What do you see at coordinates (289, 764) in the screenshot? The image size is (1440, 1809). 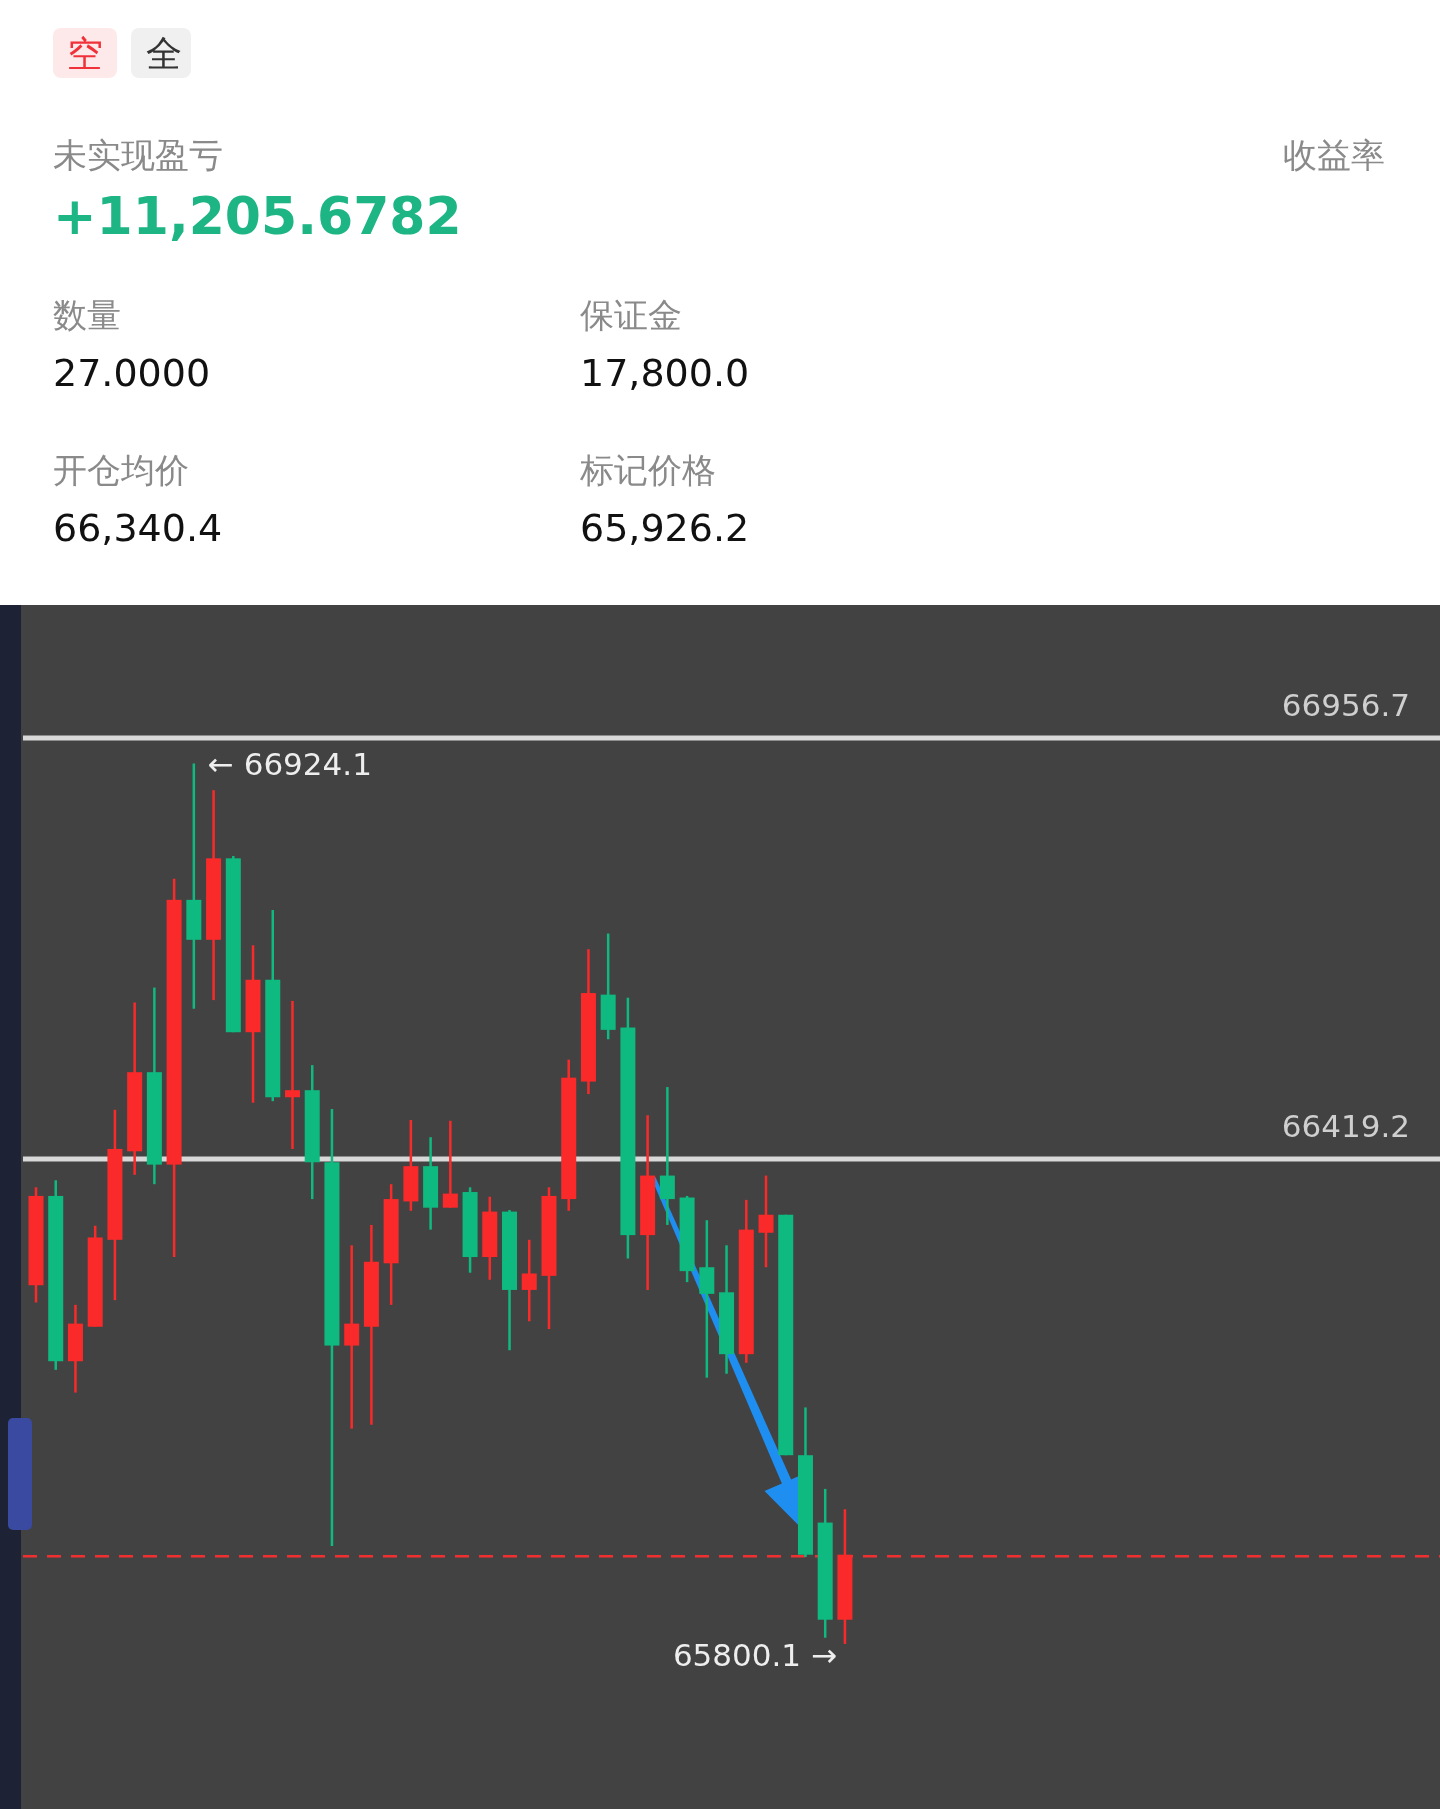 I see `annotation: ← 66924.1` at bounding box center [289, 764].